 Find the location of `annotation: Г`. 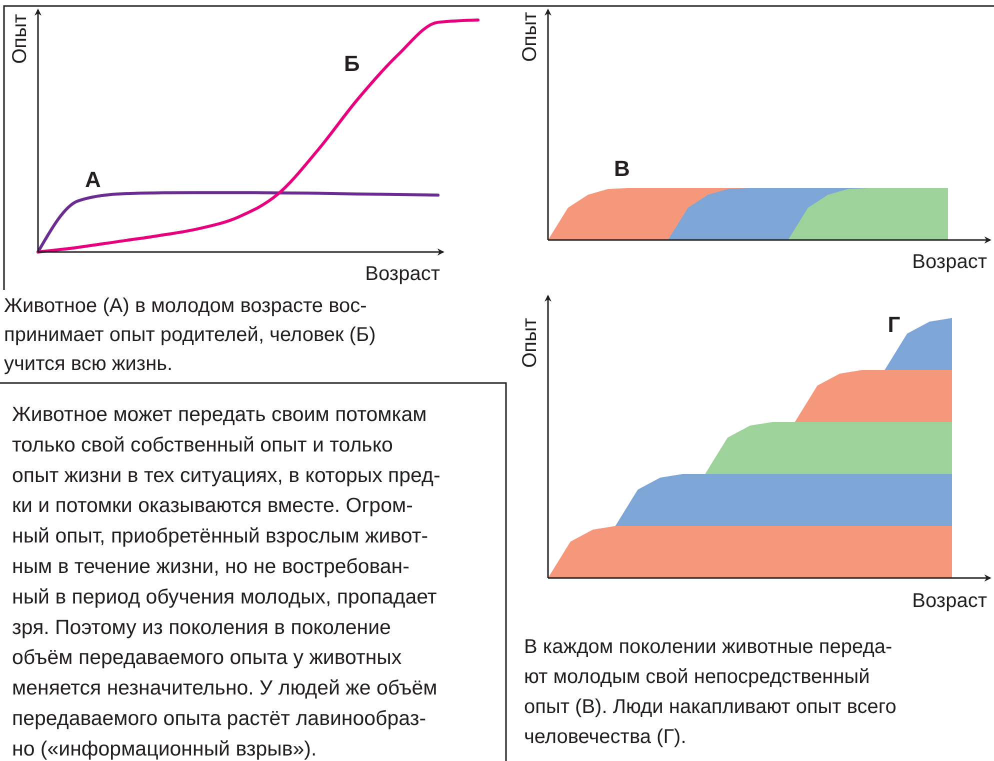

annotation: Г is located at coordinates (894, 324).